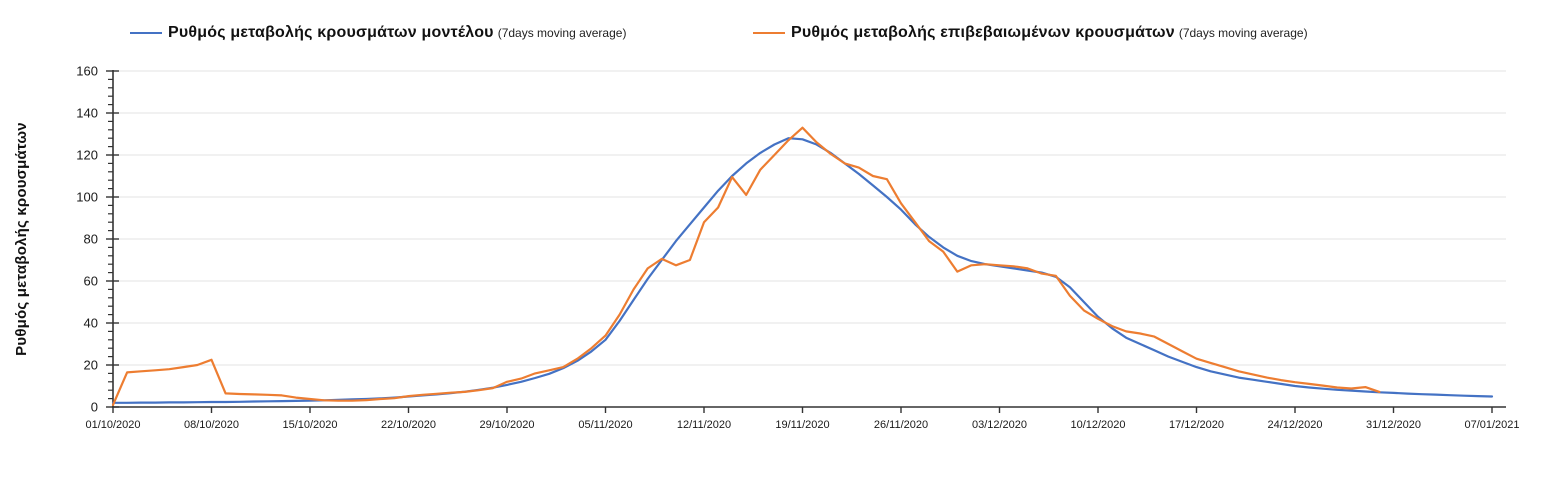  Describe the element at coordinates (408, 425) in the screenshot. I see `x-tick-label: 22/10/2020` at that location.